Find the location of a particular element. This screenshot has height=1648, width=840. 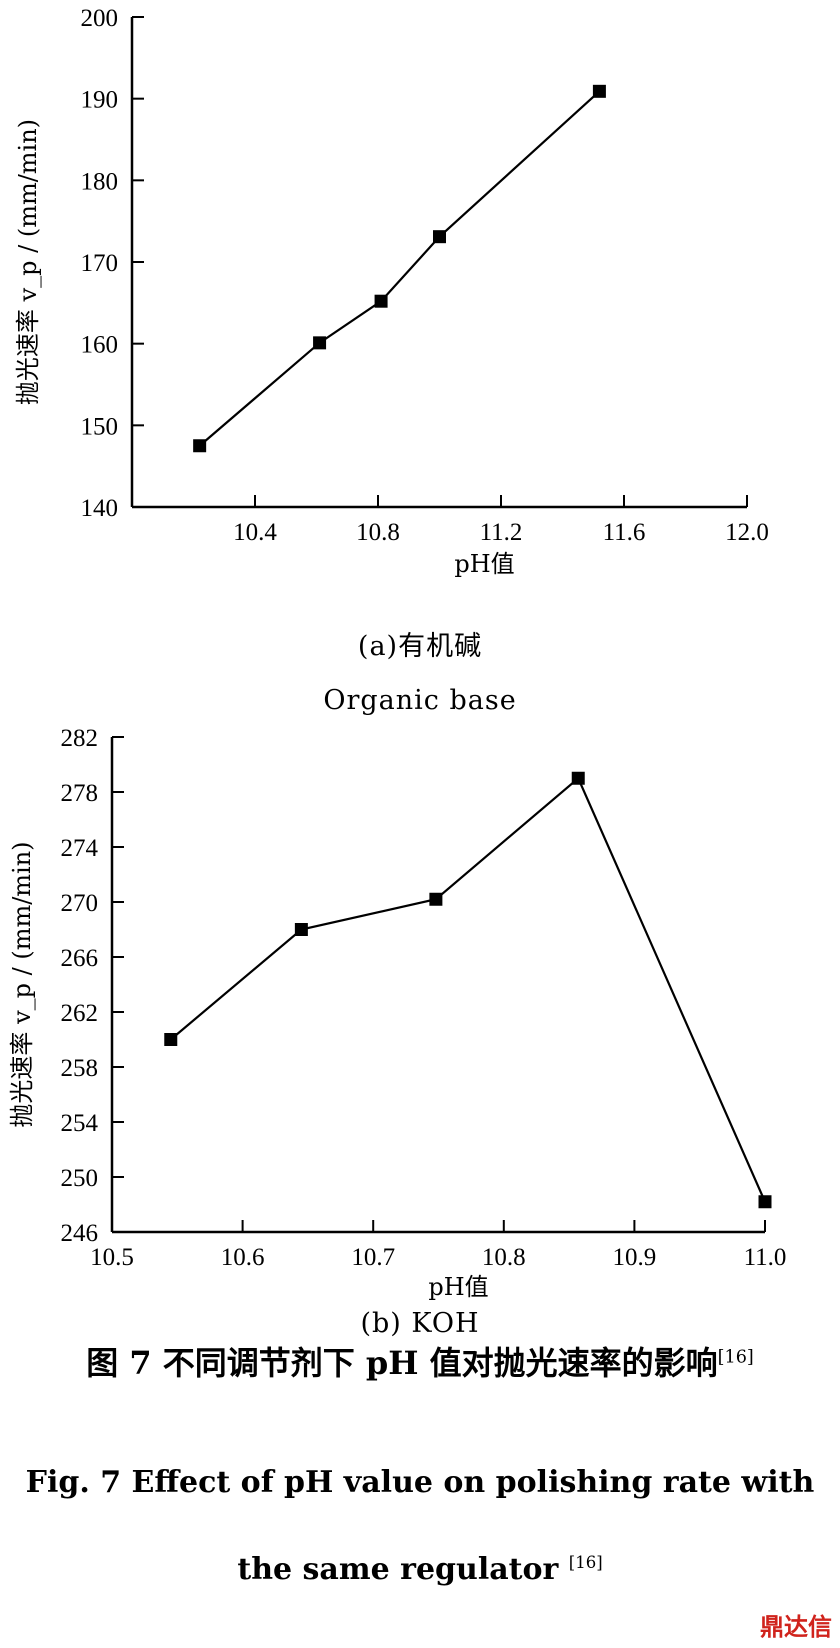

y-tick-label: 200 is located at coordinates (100, 18).